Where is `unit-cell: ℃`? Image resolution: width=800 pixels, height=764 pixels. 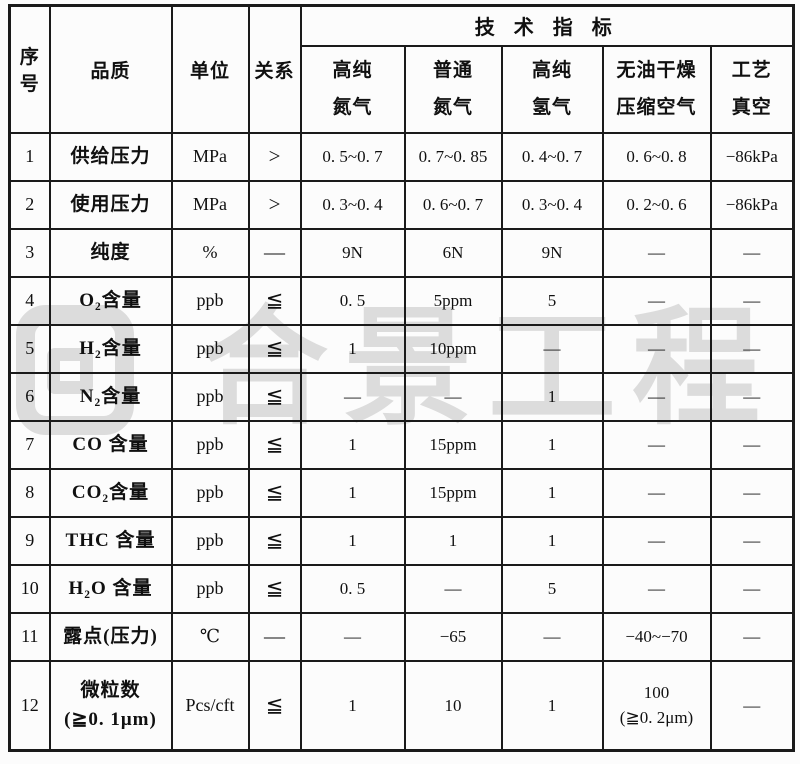 unit-cell: ℃ is located at coordinates (210, 636).